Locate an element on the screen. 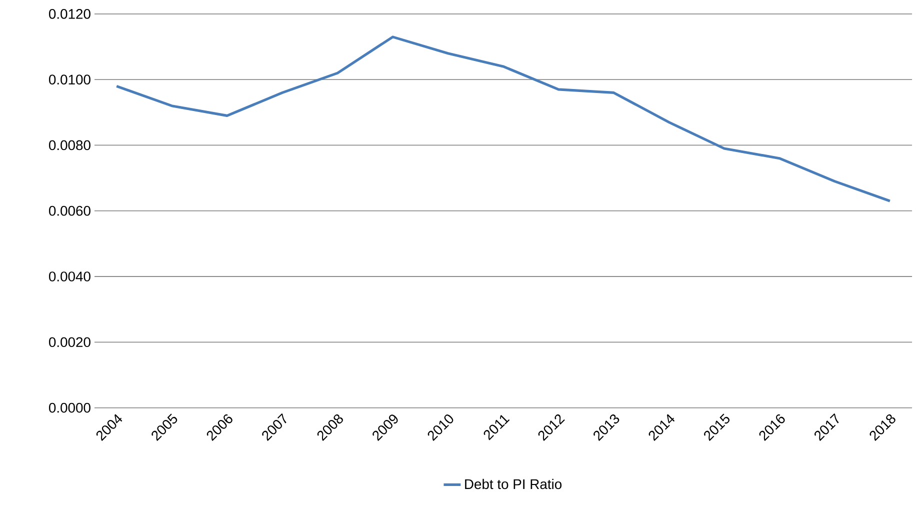 This screenshot has width=922, height=517. y-tick-label: 0.0080 is located at coordinates (69, 145).